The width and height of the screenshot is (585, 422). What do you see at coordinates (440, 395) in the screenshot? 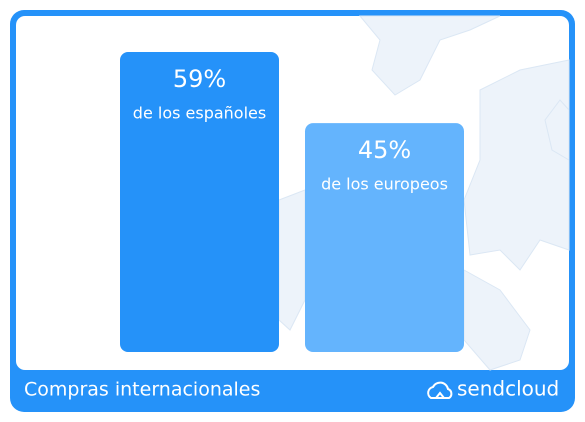
I see `logo-house` at bounding box center [440, 395].